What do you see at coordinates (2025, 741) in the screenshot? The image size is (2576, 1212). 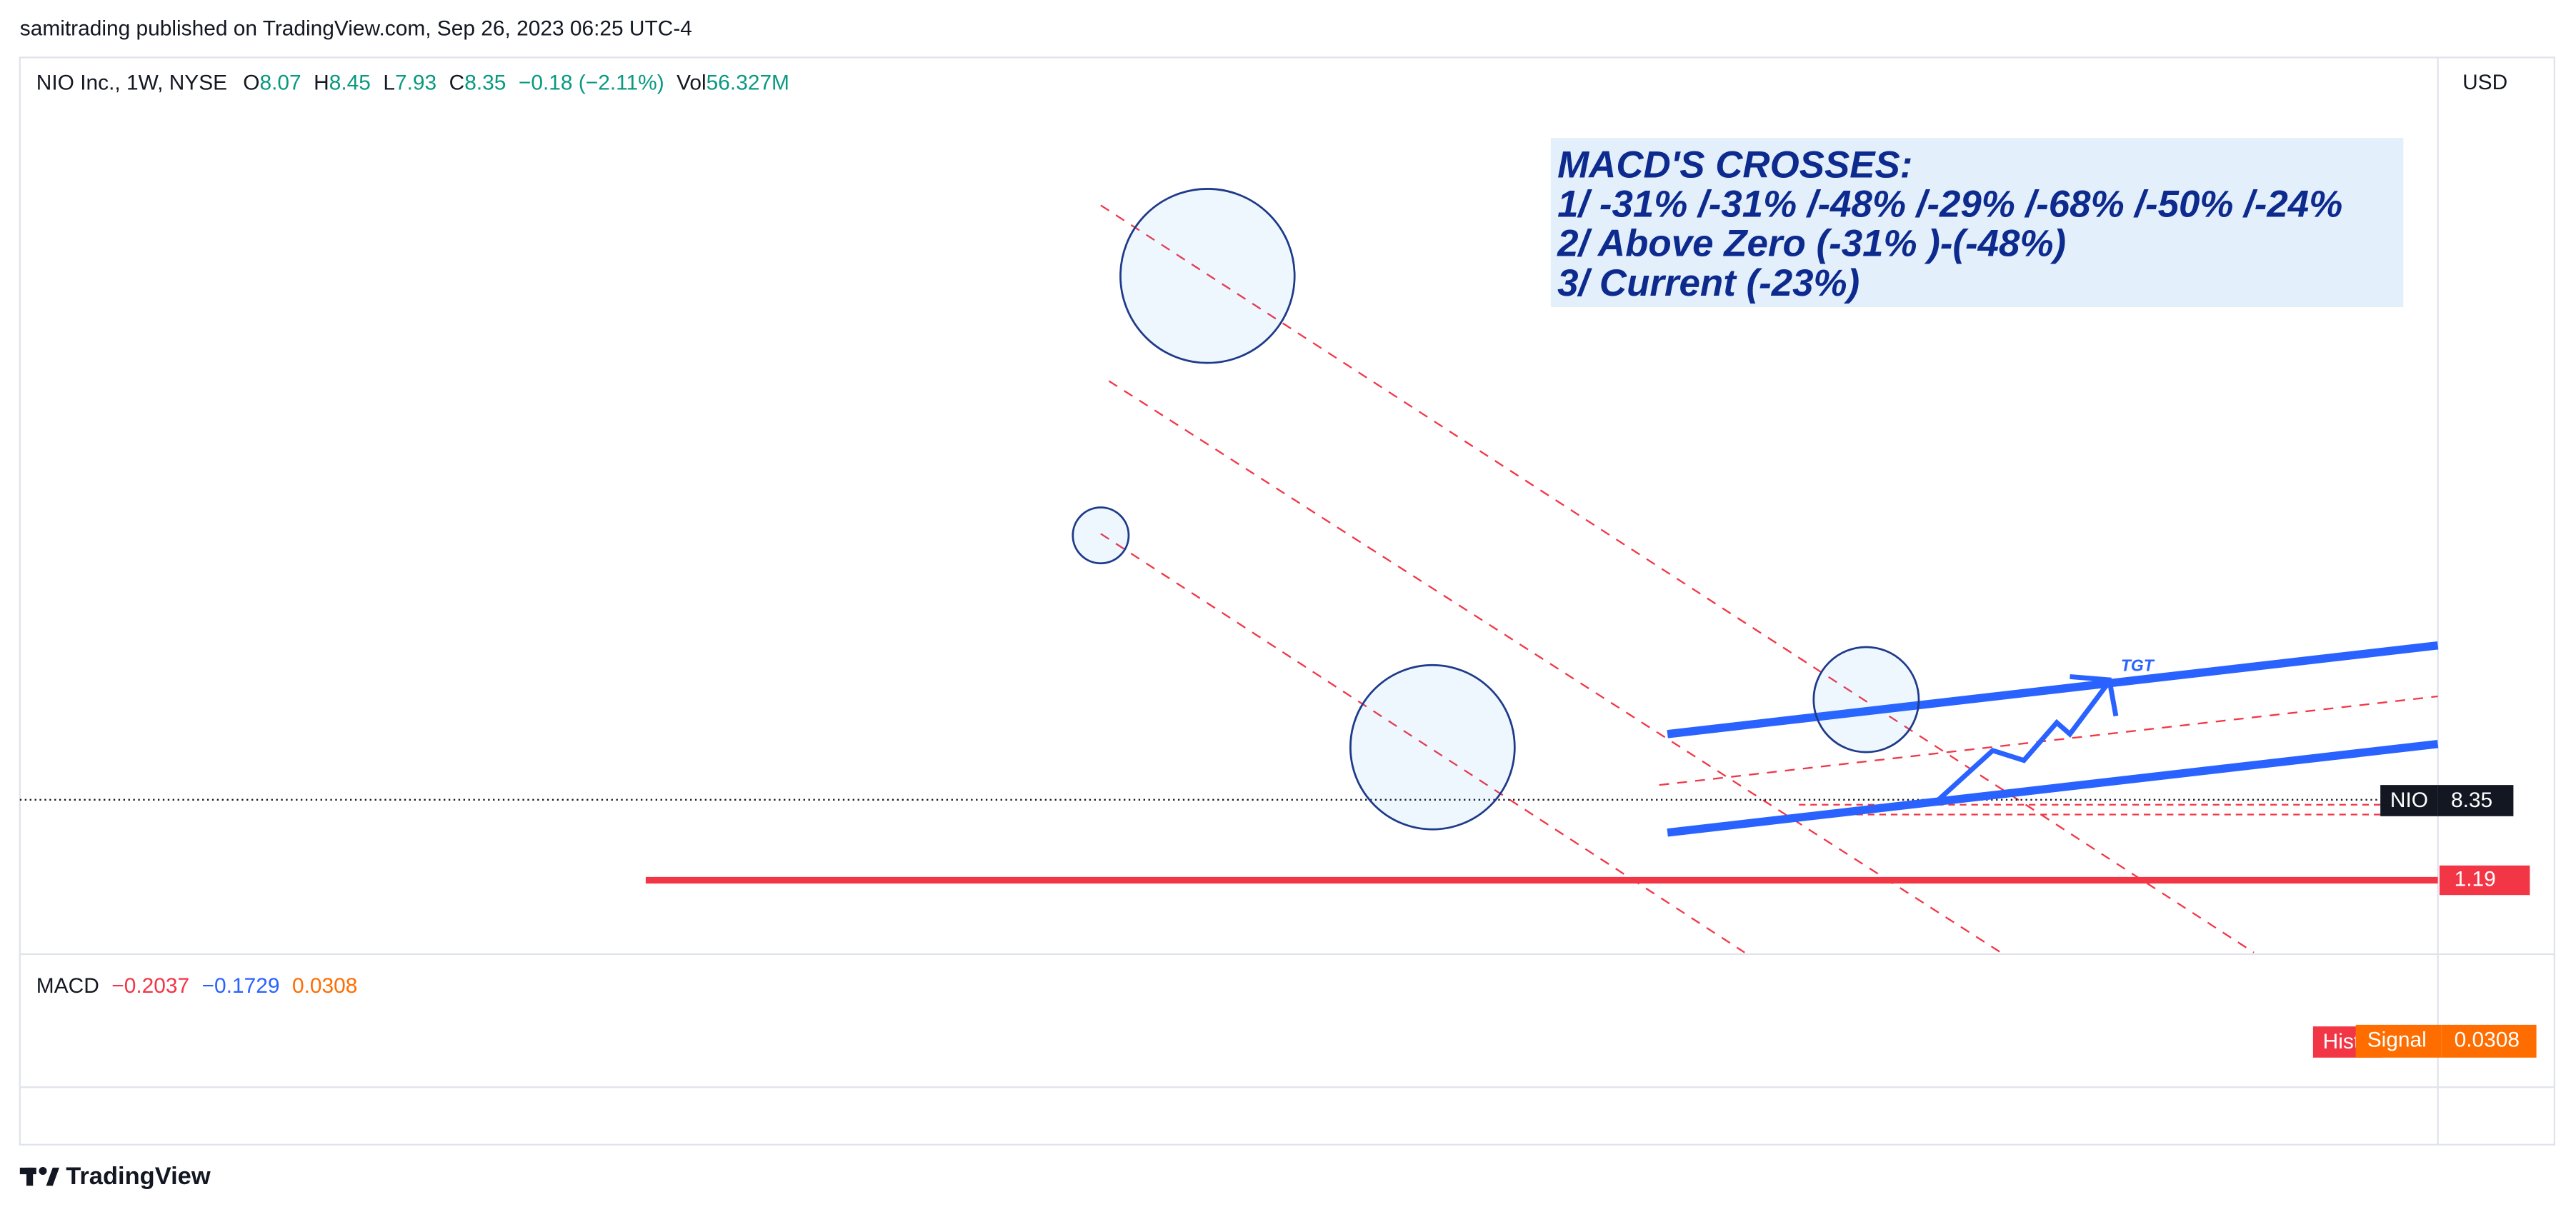 I see `projection-arrow` at bounding box center [2025, 741].